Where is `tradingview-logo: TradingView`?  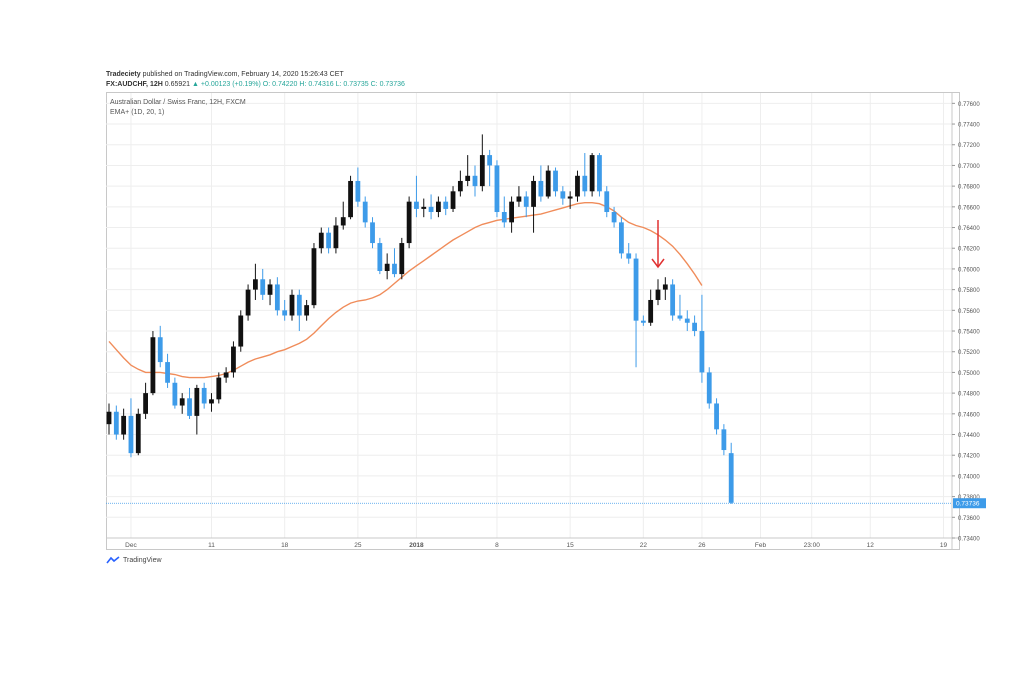 tradingview-logo: TradingView is located at coordinates (134, 560).